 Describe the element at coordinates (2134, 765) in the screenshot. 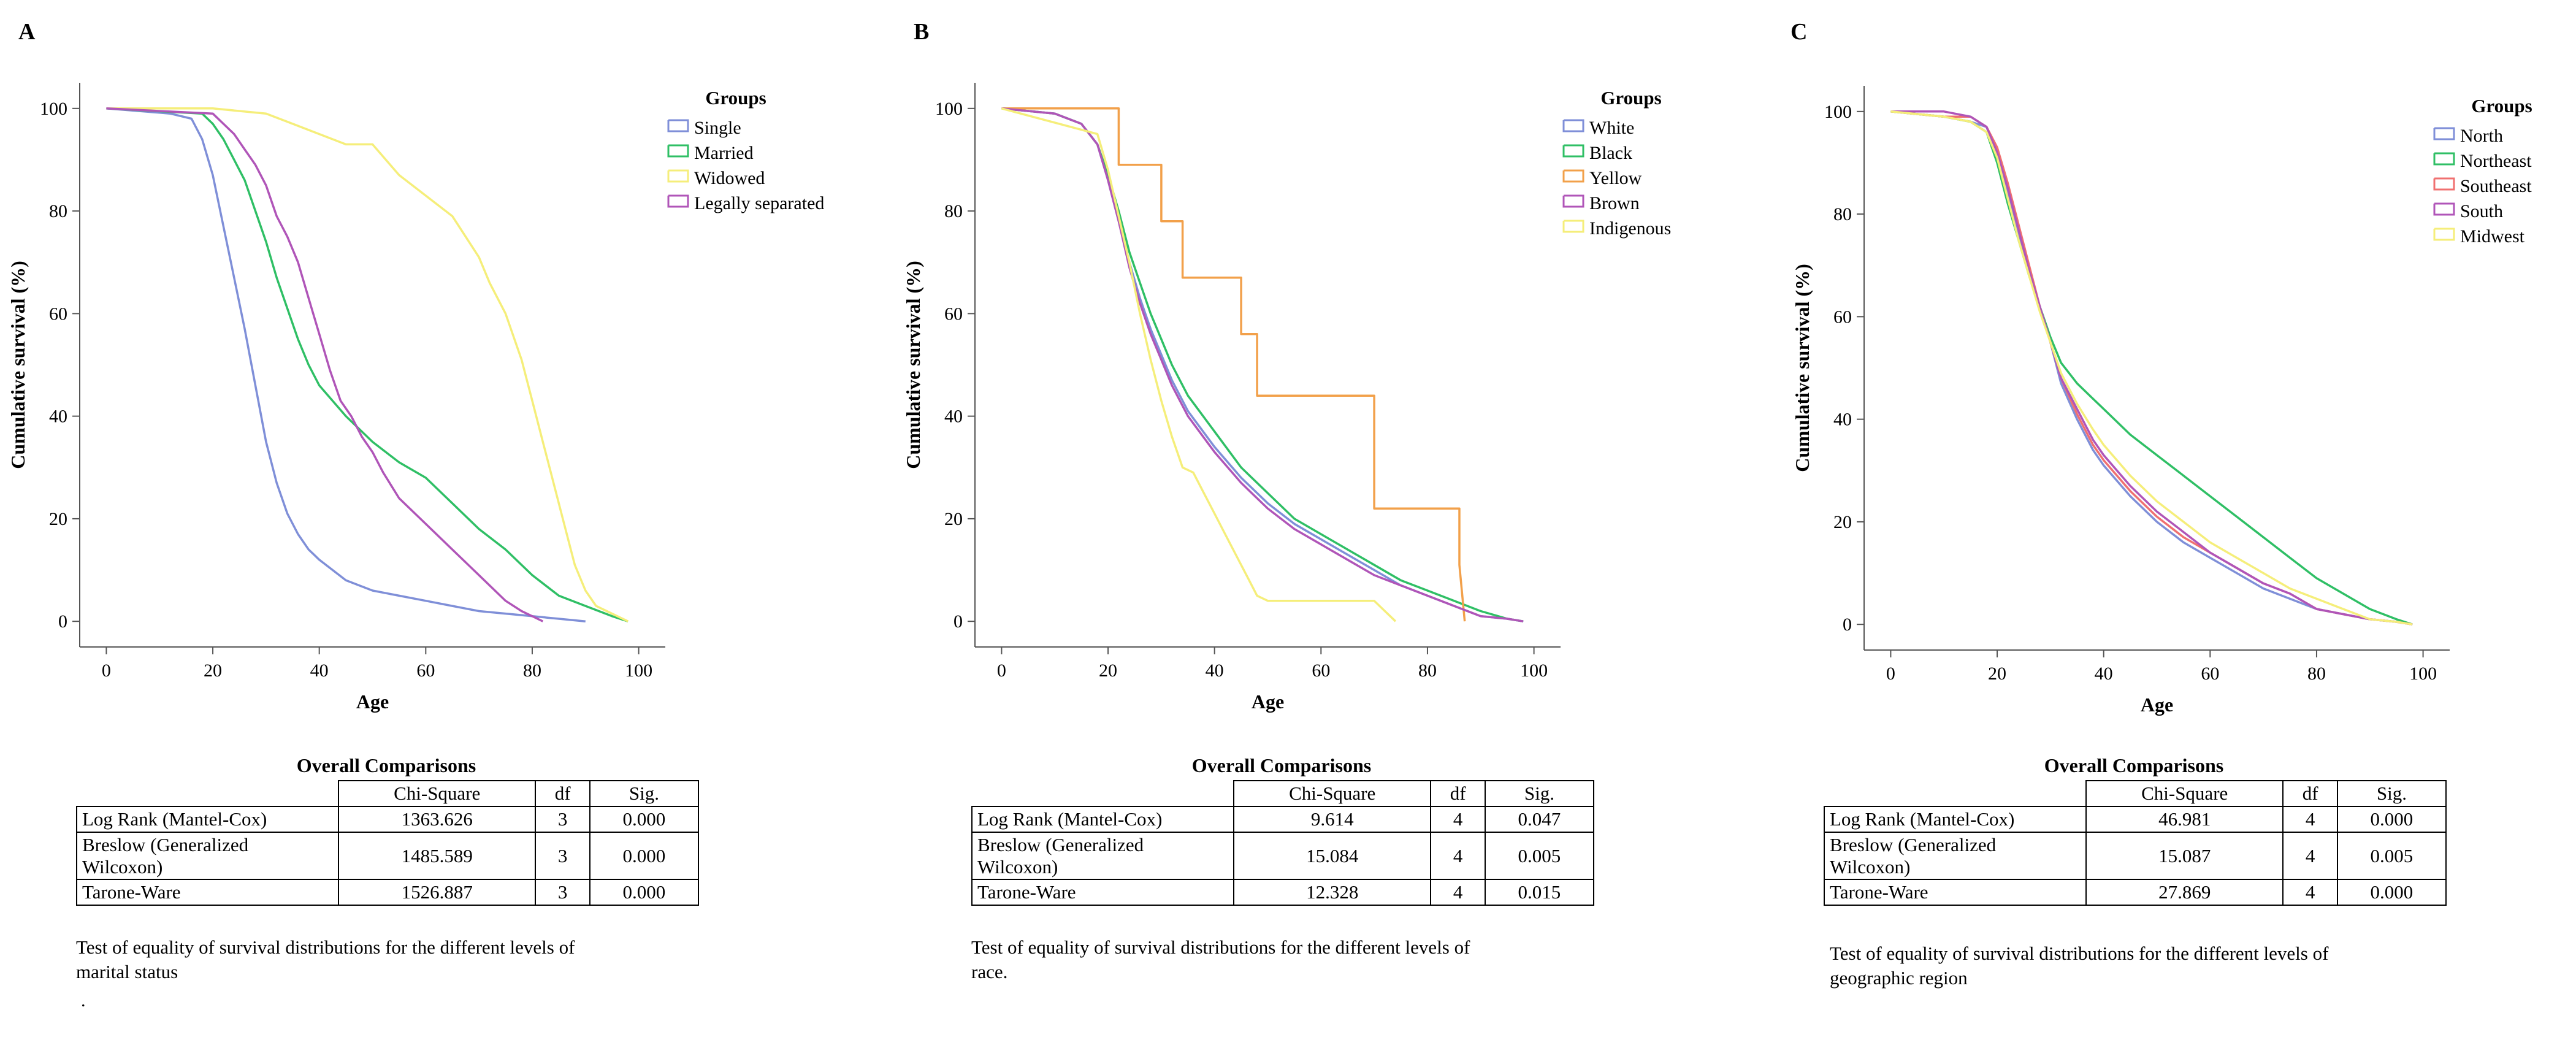

I see `comparisons-title: Overall Comparisons` at that location.